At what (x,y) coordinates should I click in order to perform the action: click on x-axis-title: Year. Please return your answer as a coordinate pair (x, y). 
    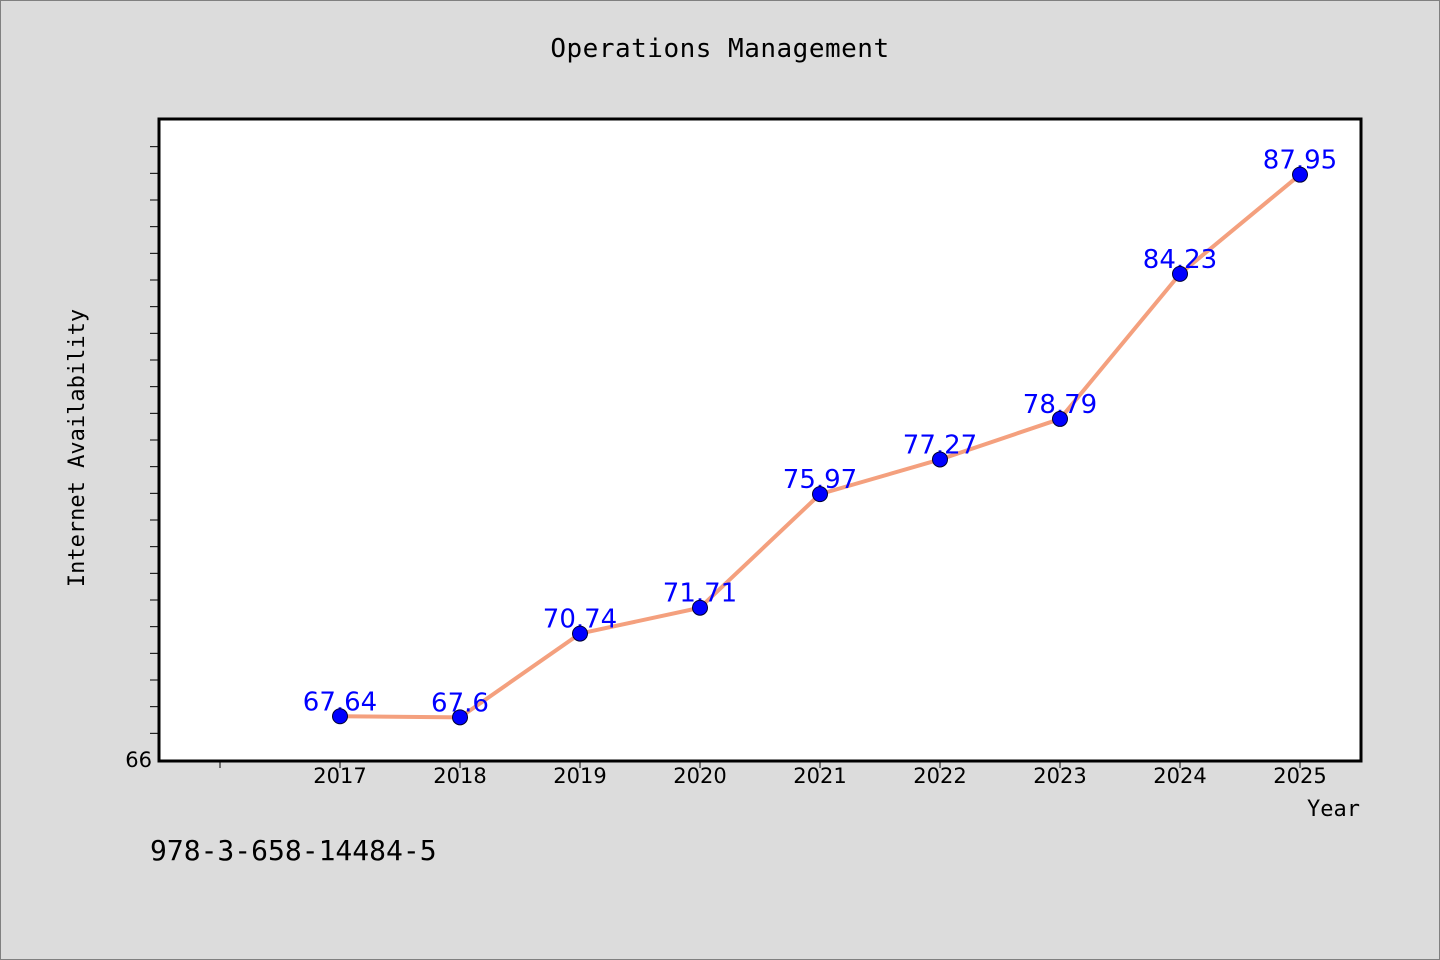
    Looking at the image, I should click on (1333, 809).